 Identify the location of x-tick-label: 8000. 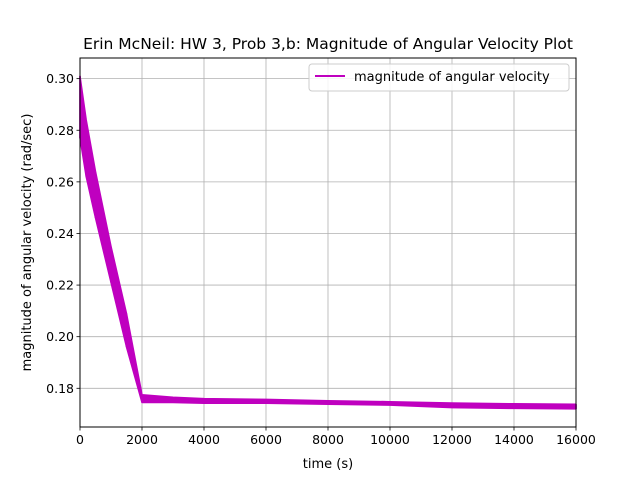
(328, 439).